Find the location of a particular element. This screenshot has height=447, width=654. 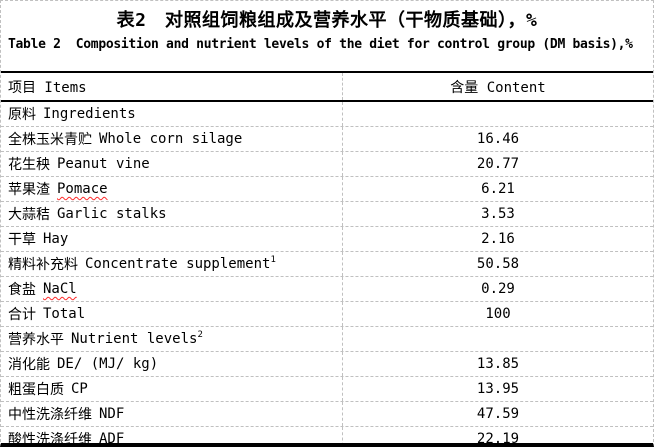

value-cell: 2.16 is located at coordinates (498, 239).